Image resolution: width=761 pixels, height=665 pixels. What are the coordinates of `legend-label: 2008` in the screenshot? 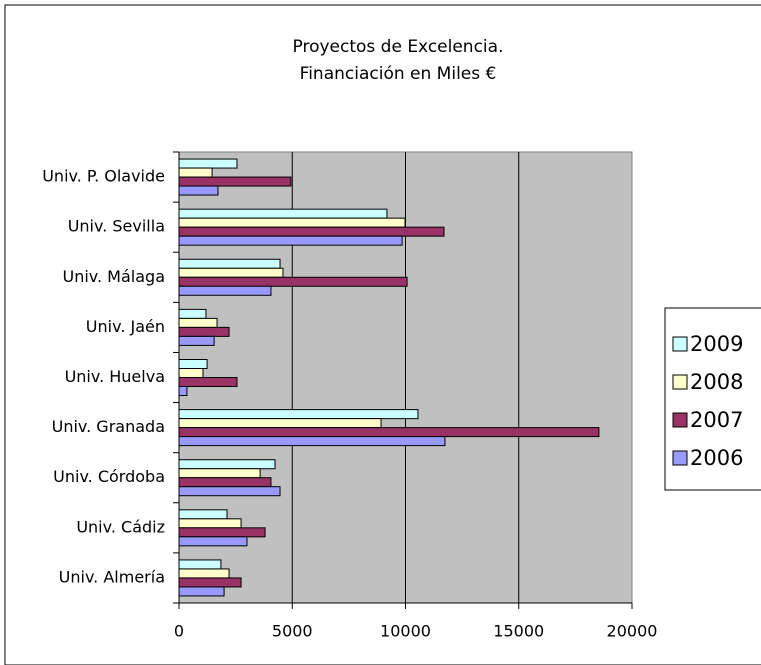 It's located at (716, 382).